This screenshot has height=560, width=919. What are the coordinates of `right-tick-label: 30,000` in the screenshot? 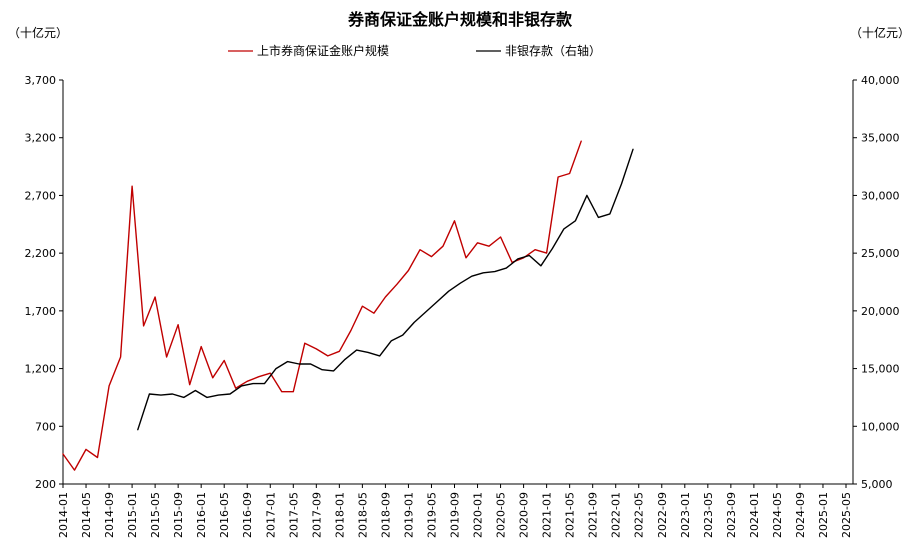 It's located at (880, 195).